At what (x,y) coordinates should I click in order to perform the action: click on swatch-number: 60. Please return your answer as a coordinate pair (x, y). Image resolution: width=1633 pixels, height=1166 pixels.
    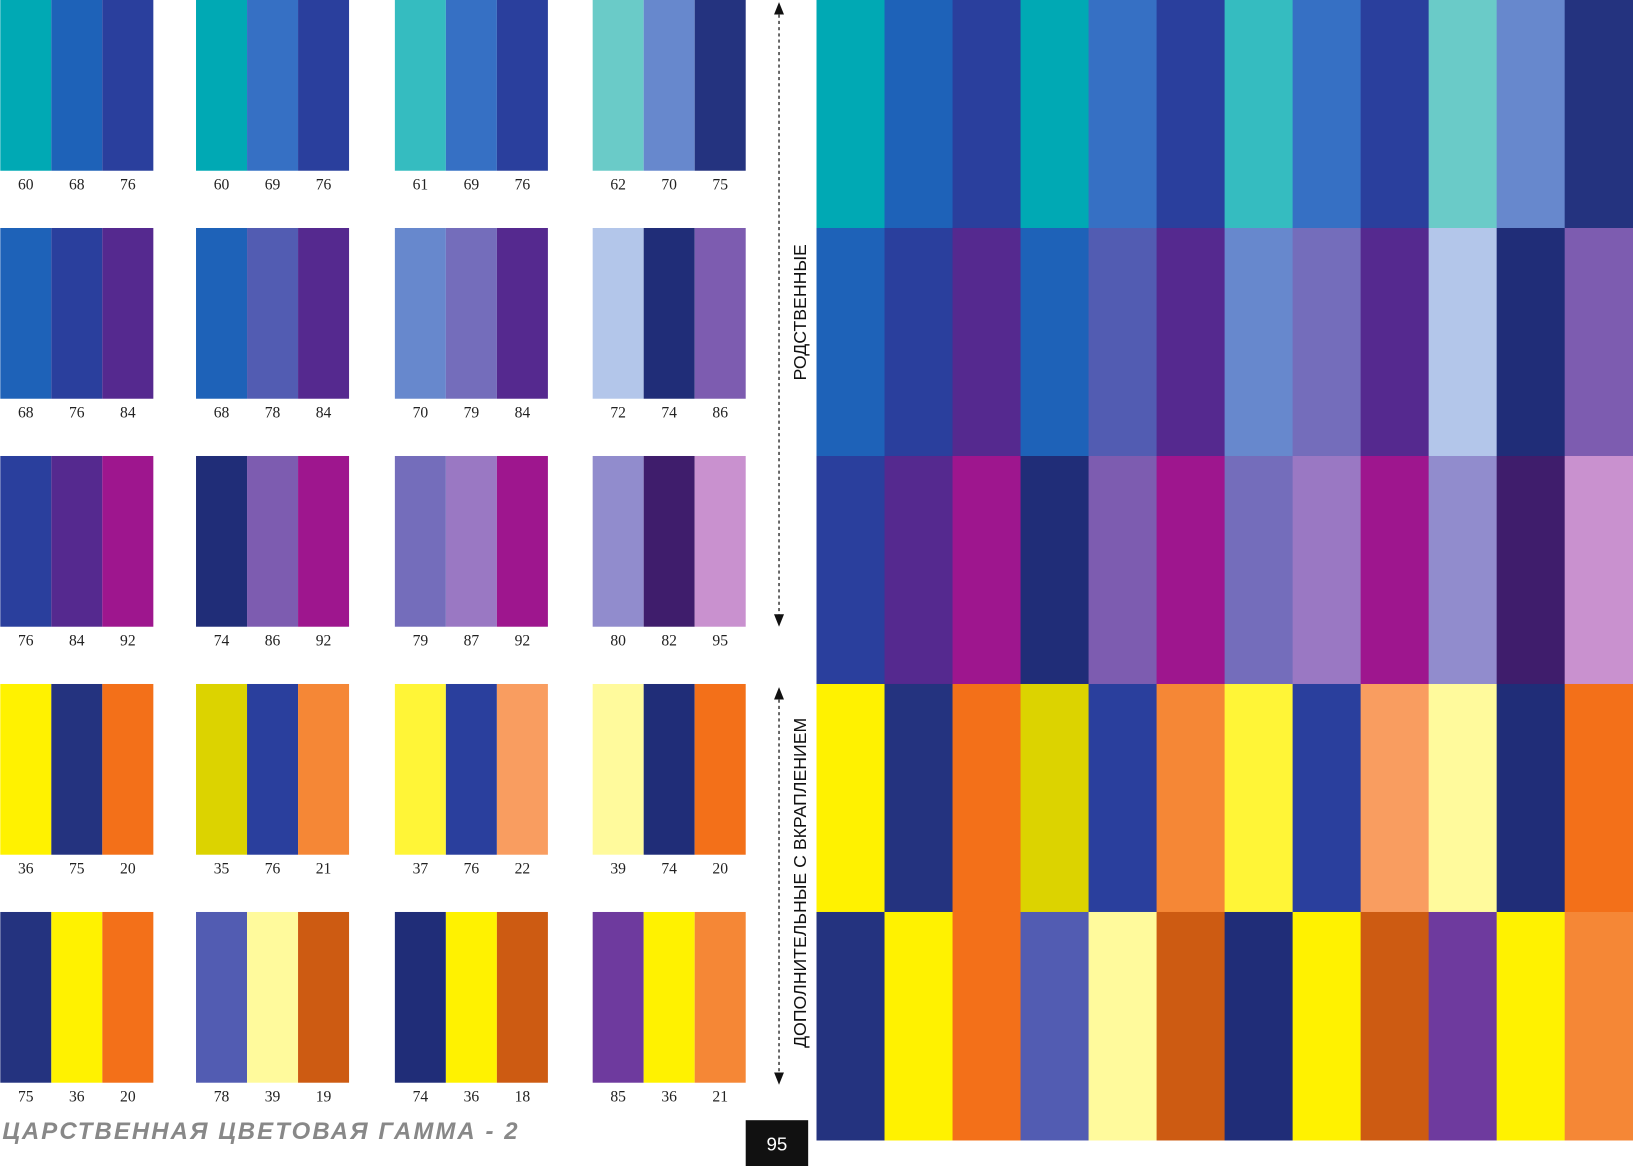
    Looking at the image, I should click on (26, 184).